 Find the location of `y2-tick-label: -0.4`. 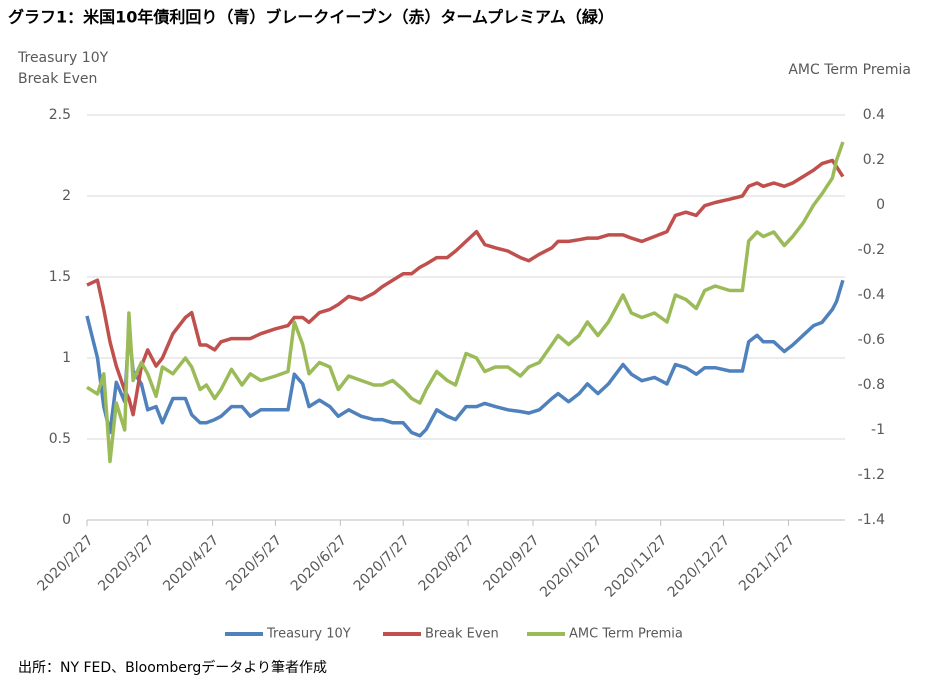

y2-tick-label: -0.4 is located at coordinates (871, 295).